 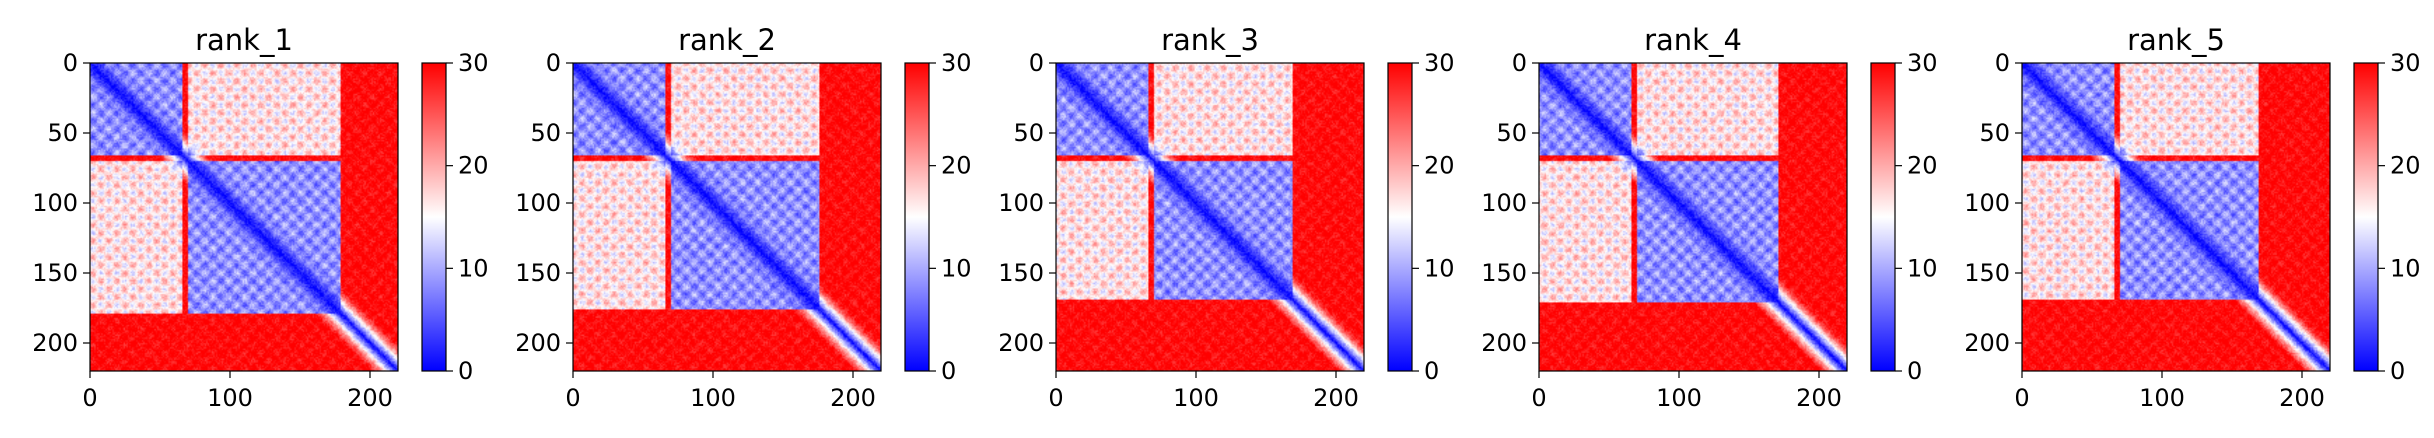 What do you see at coordinates (2176, 40) in the screenshot?
I see `panel-title: rank_5` at bounding box center [2176, 40].